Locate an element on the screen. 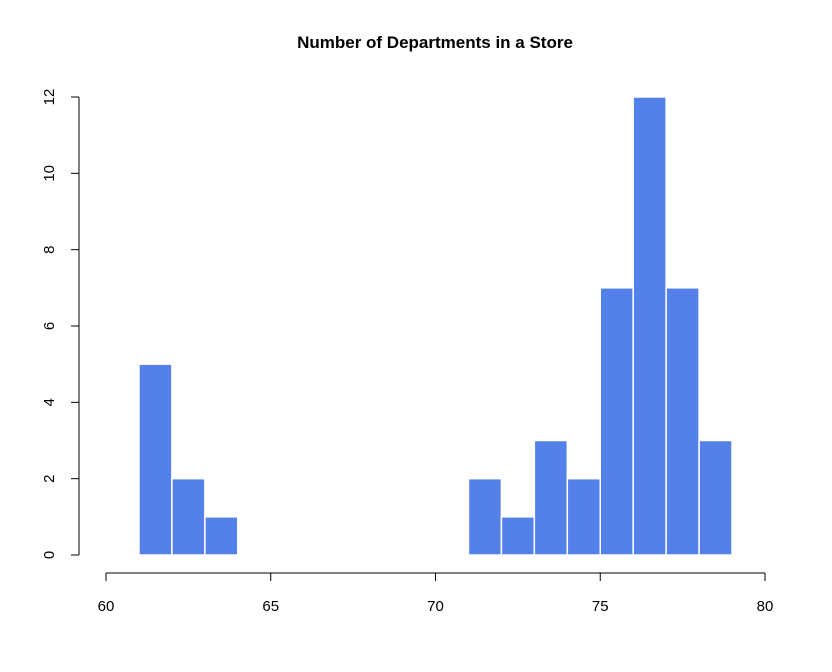 The height and width of the screenshot is (672, 832). y-tick-label-0: 0 is located at coordinates (49, 555).